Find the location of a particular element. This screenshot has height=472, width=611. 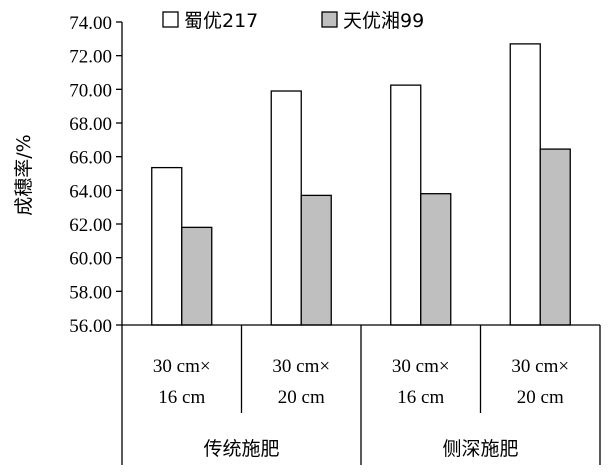

y-tick-label: 62.00 is located at coordinates (90, 225).